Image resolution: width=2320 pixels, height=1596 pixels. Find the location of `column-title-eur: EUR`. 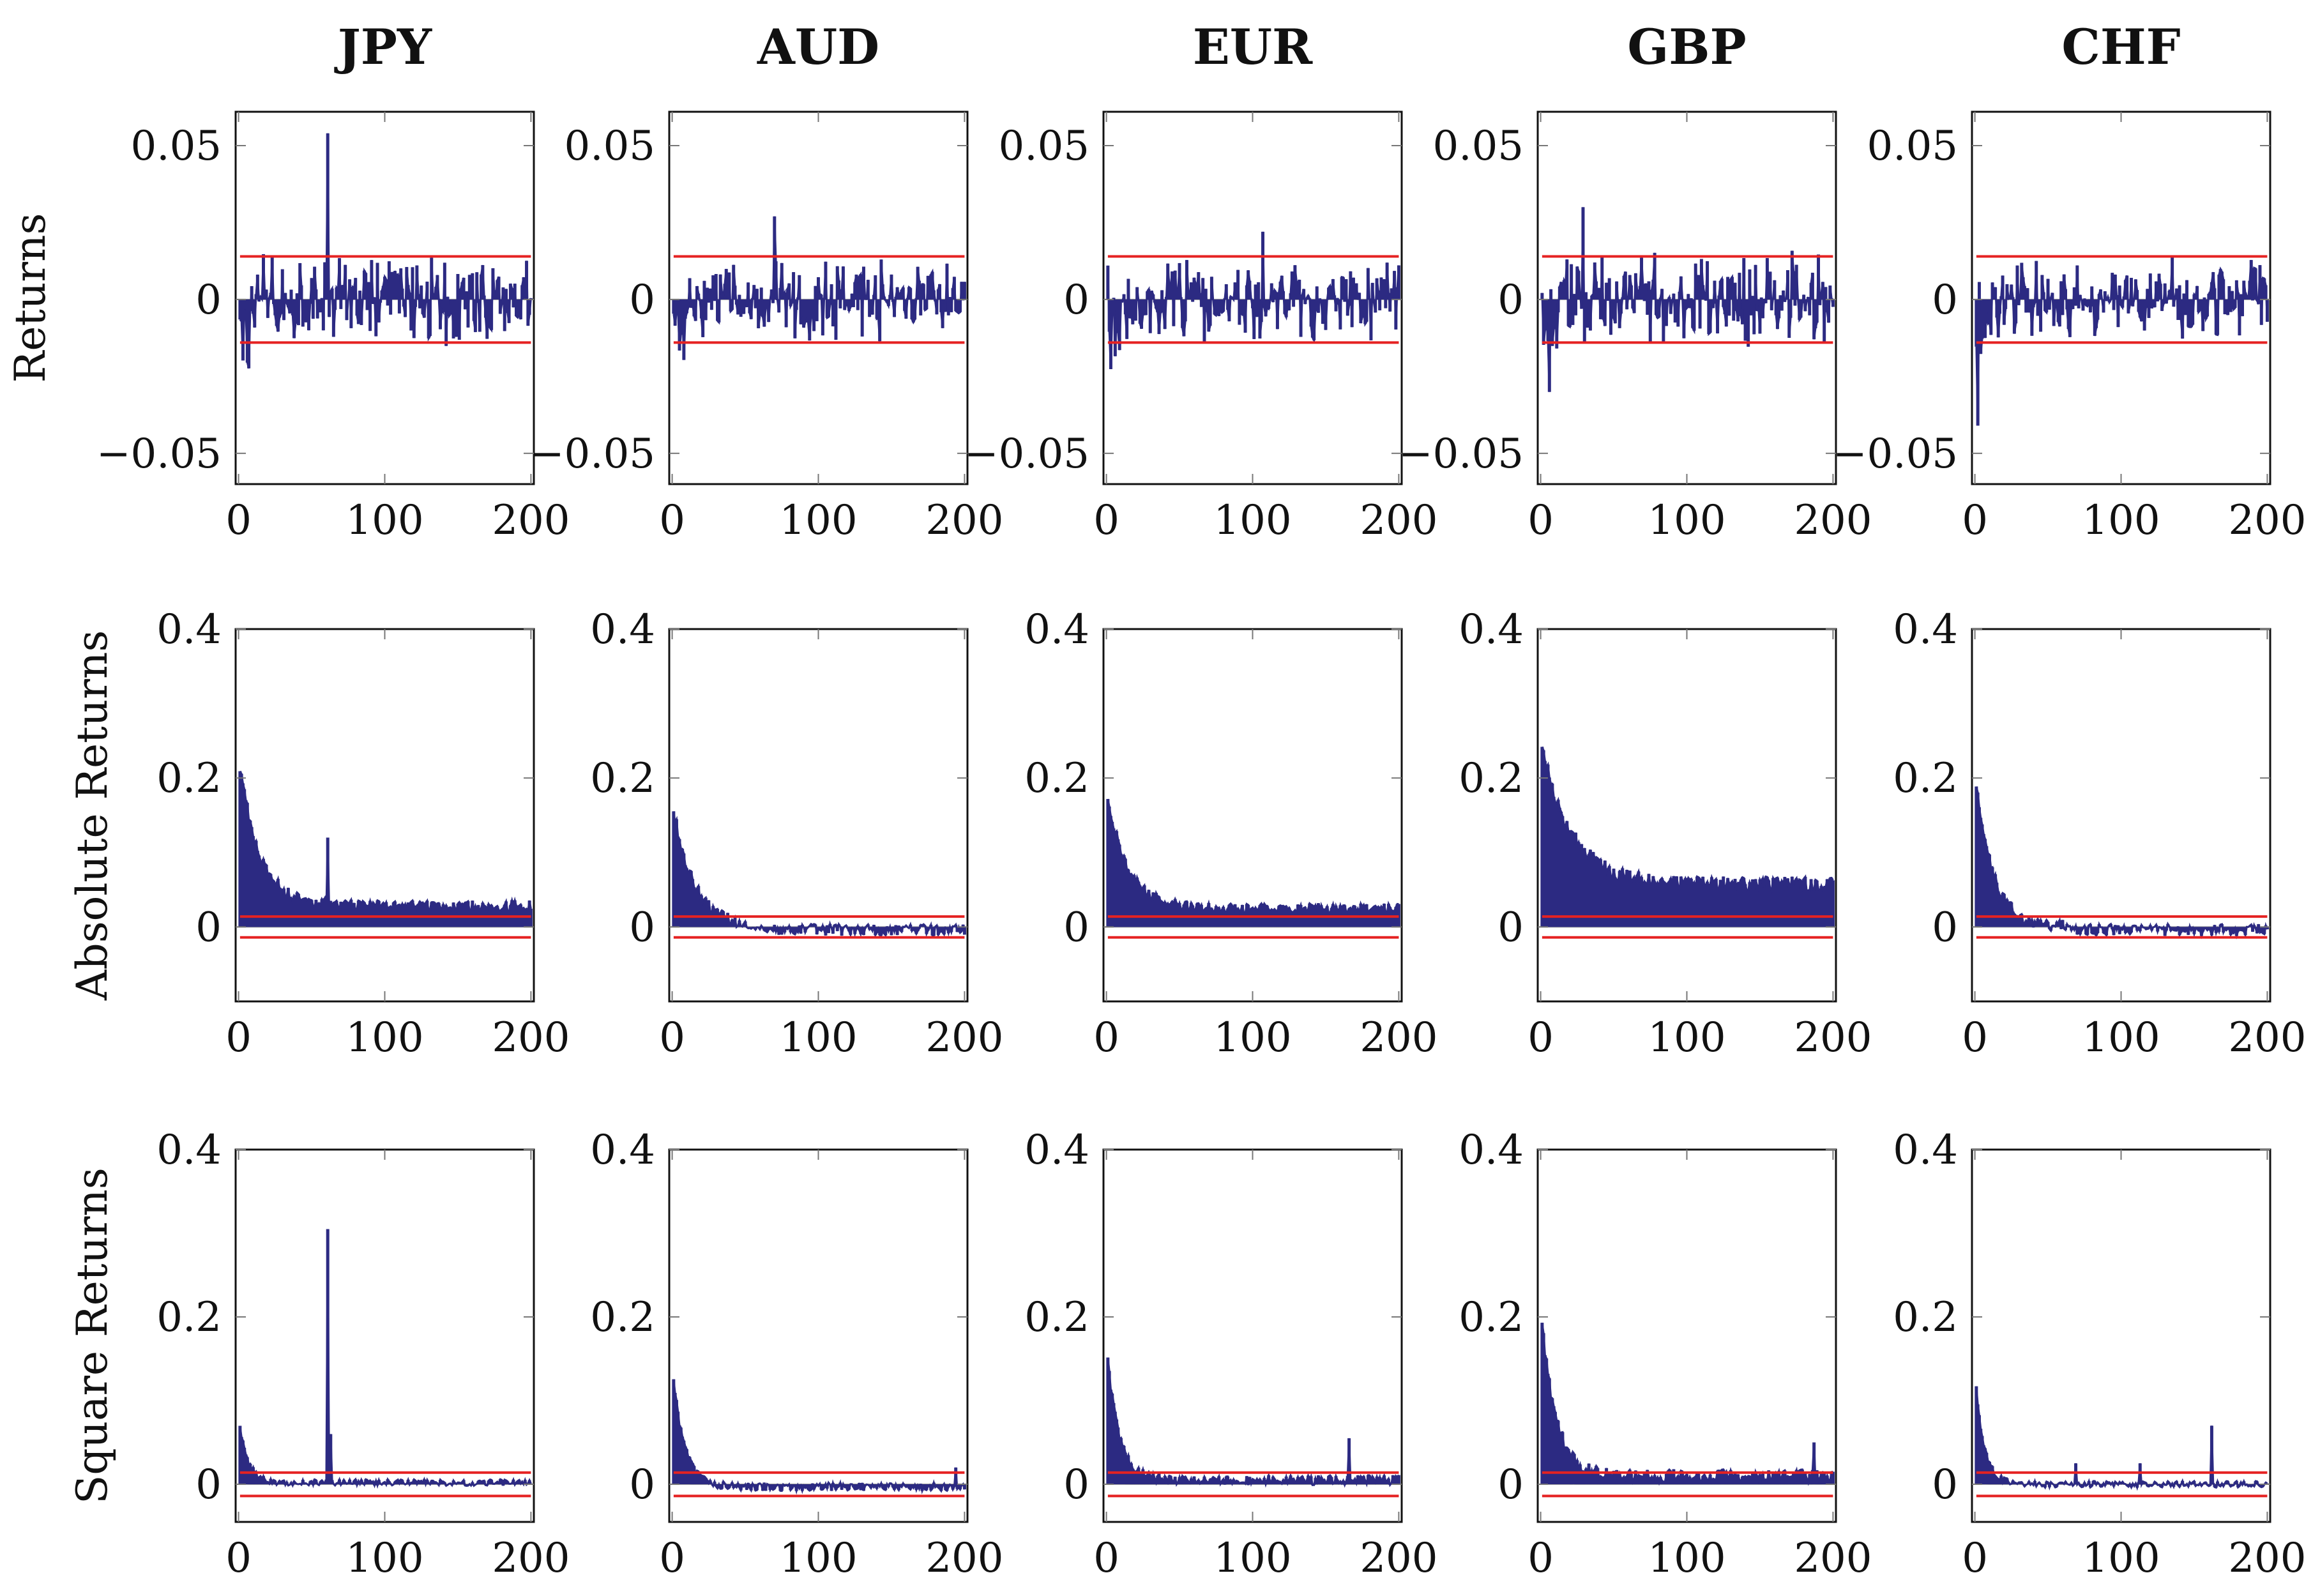

column-title-eur: EUR is located at coordinates (1253, 47).